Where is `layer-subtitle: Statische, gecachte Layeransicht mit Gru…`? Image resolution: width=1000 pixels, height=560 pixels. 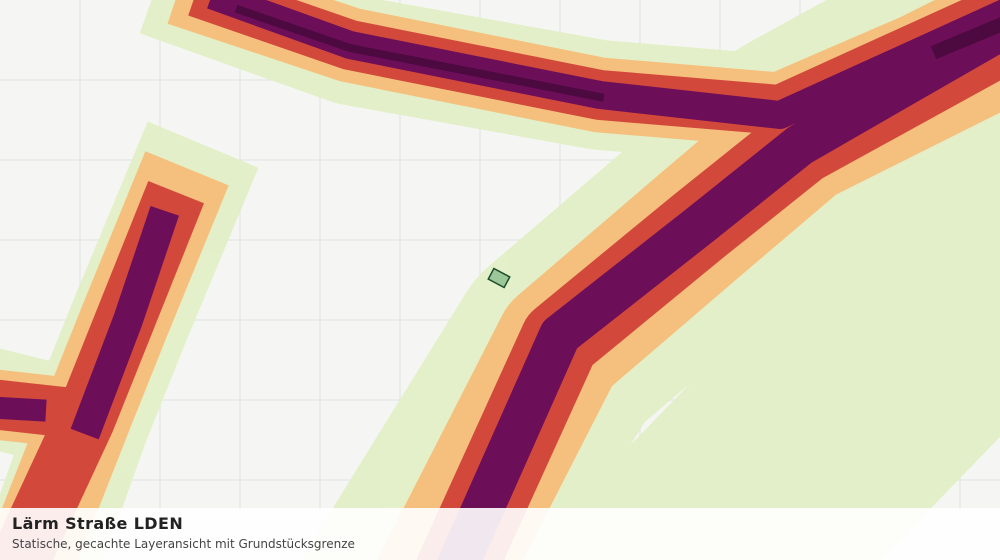
layer-subtitle: Statische, gecachte Layeransicht mit Gru… is located at coordinates (183, 544).